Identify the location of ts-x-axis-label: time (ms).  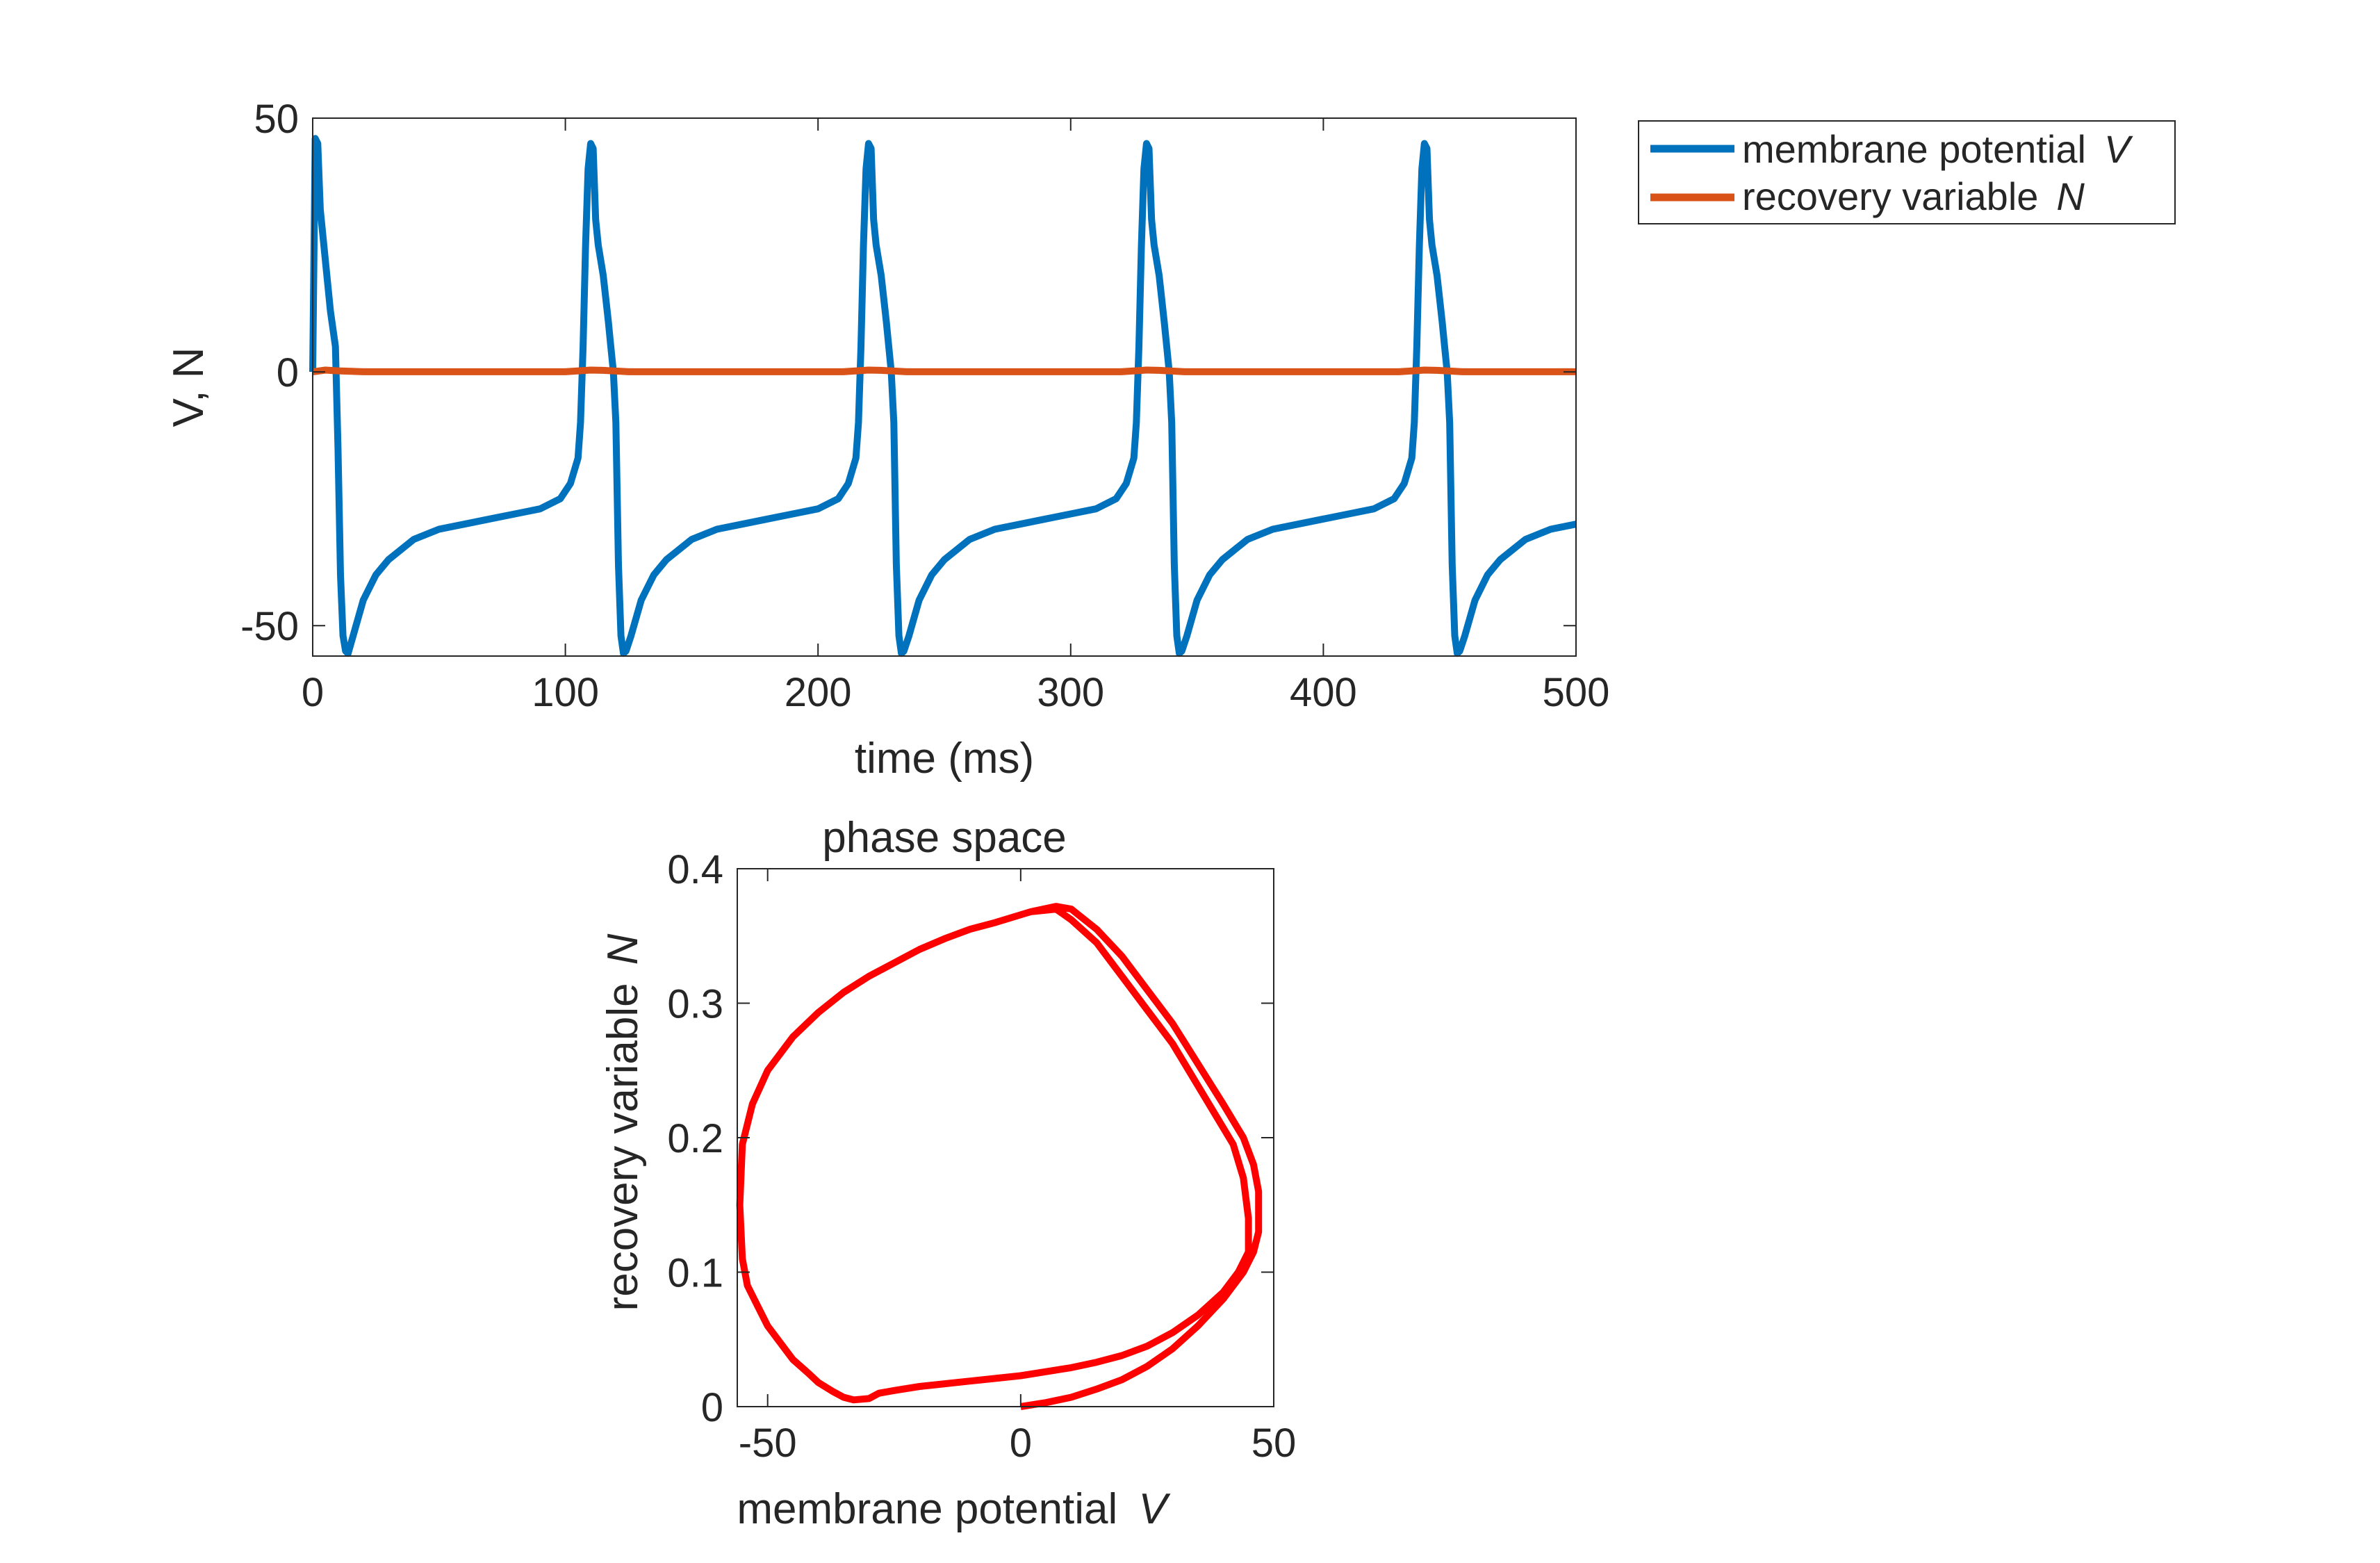
(944, 759).